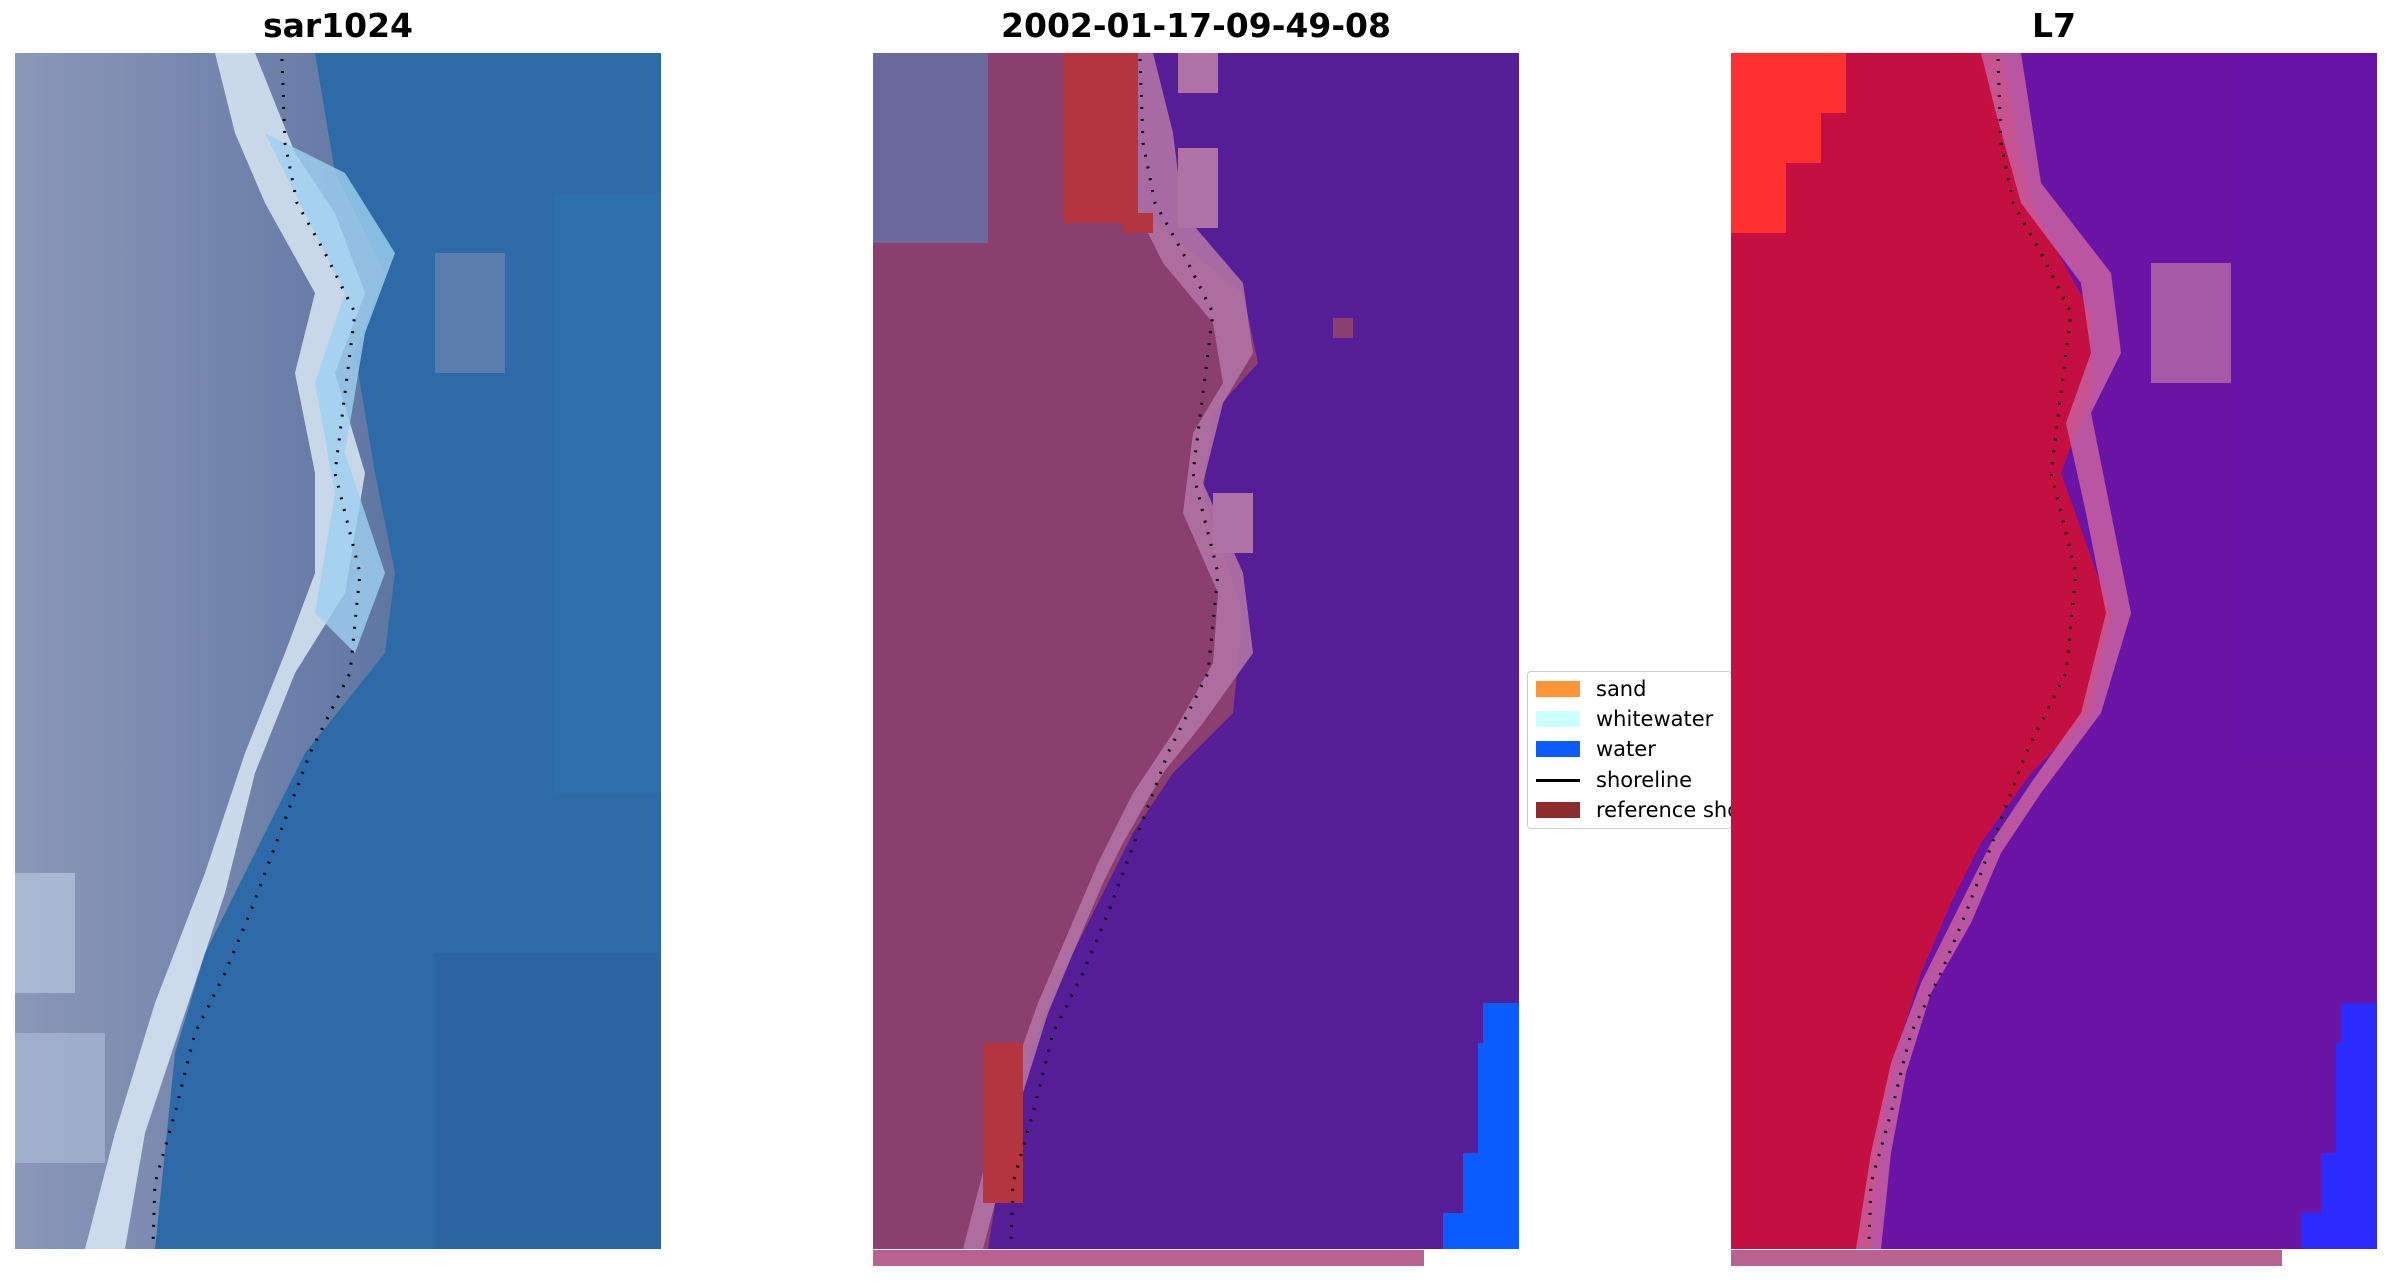 The width and height of the screenshot is (2390, 1283). I want to click on panel-title-index: L7, so click(2054, 25).